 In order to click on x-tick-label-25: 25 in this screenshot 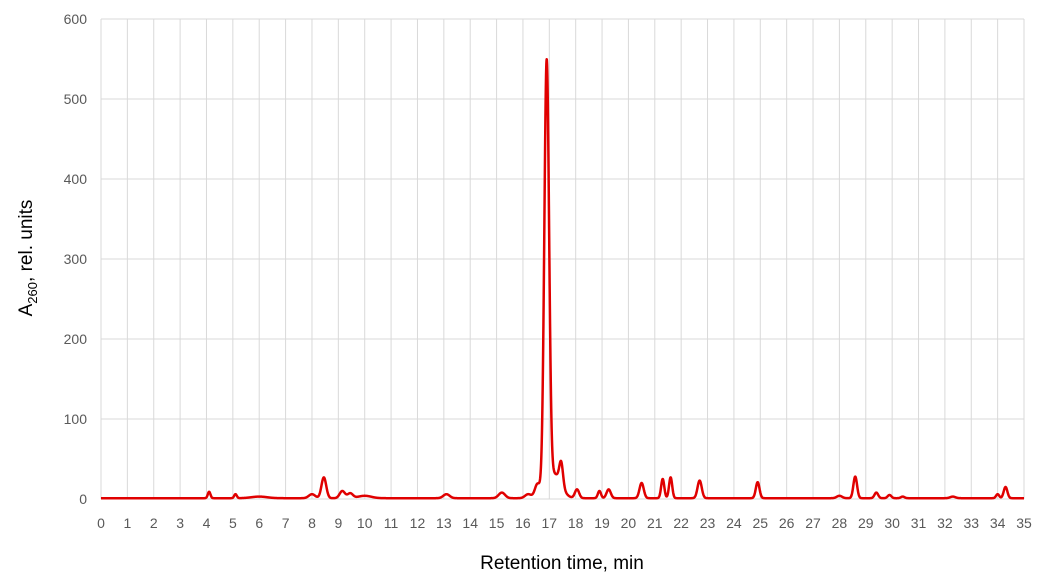, I will do `click(760, 523)`.